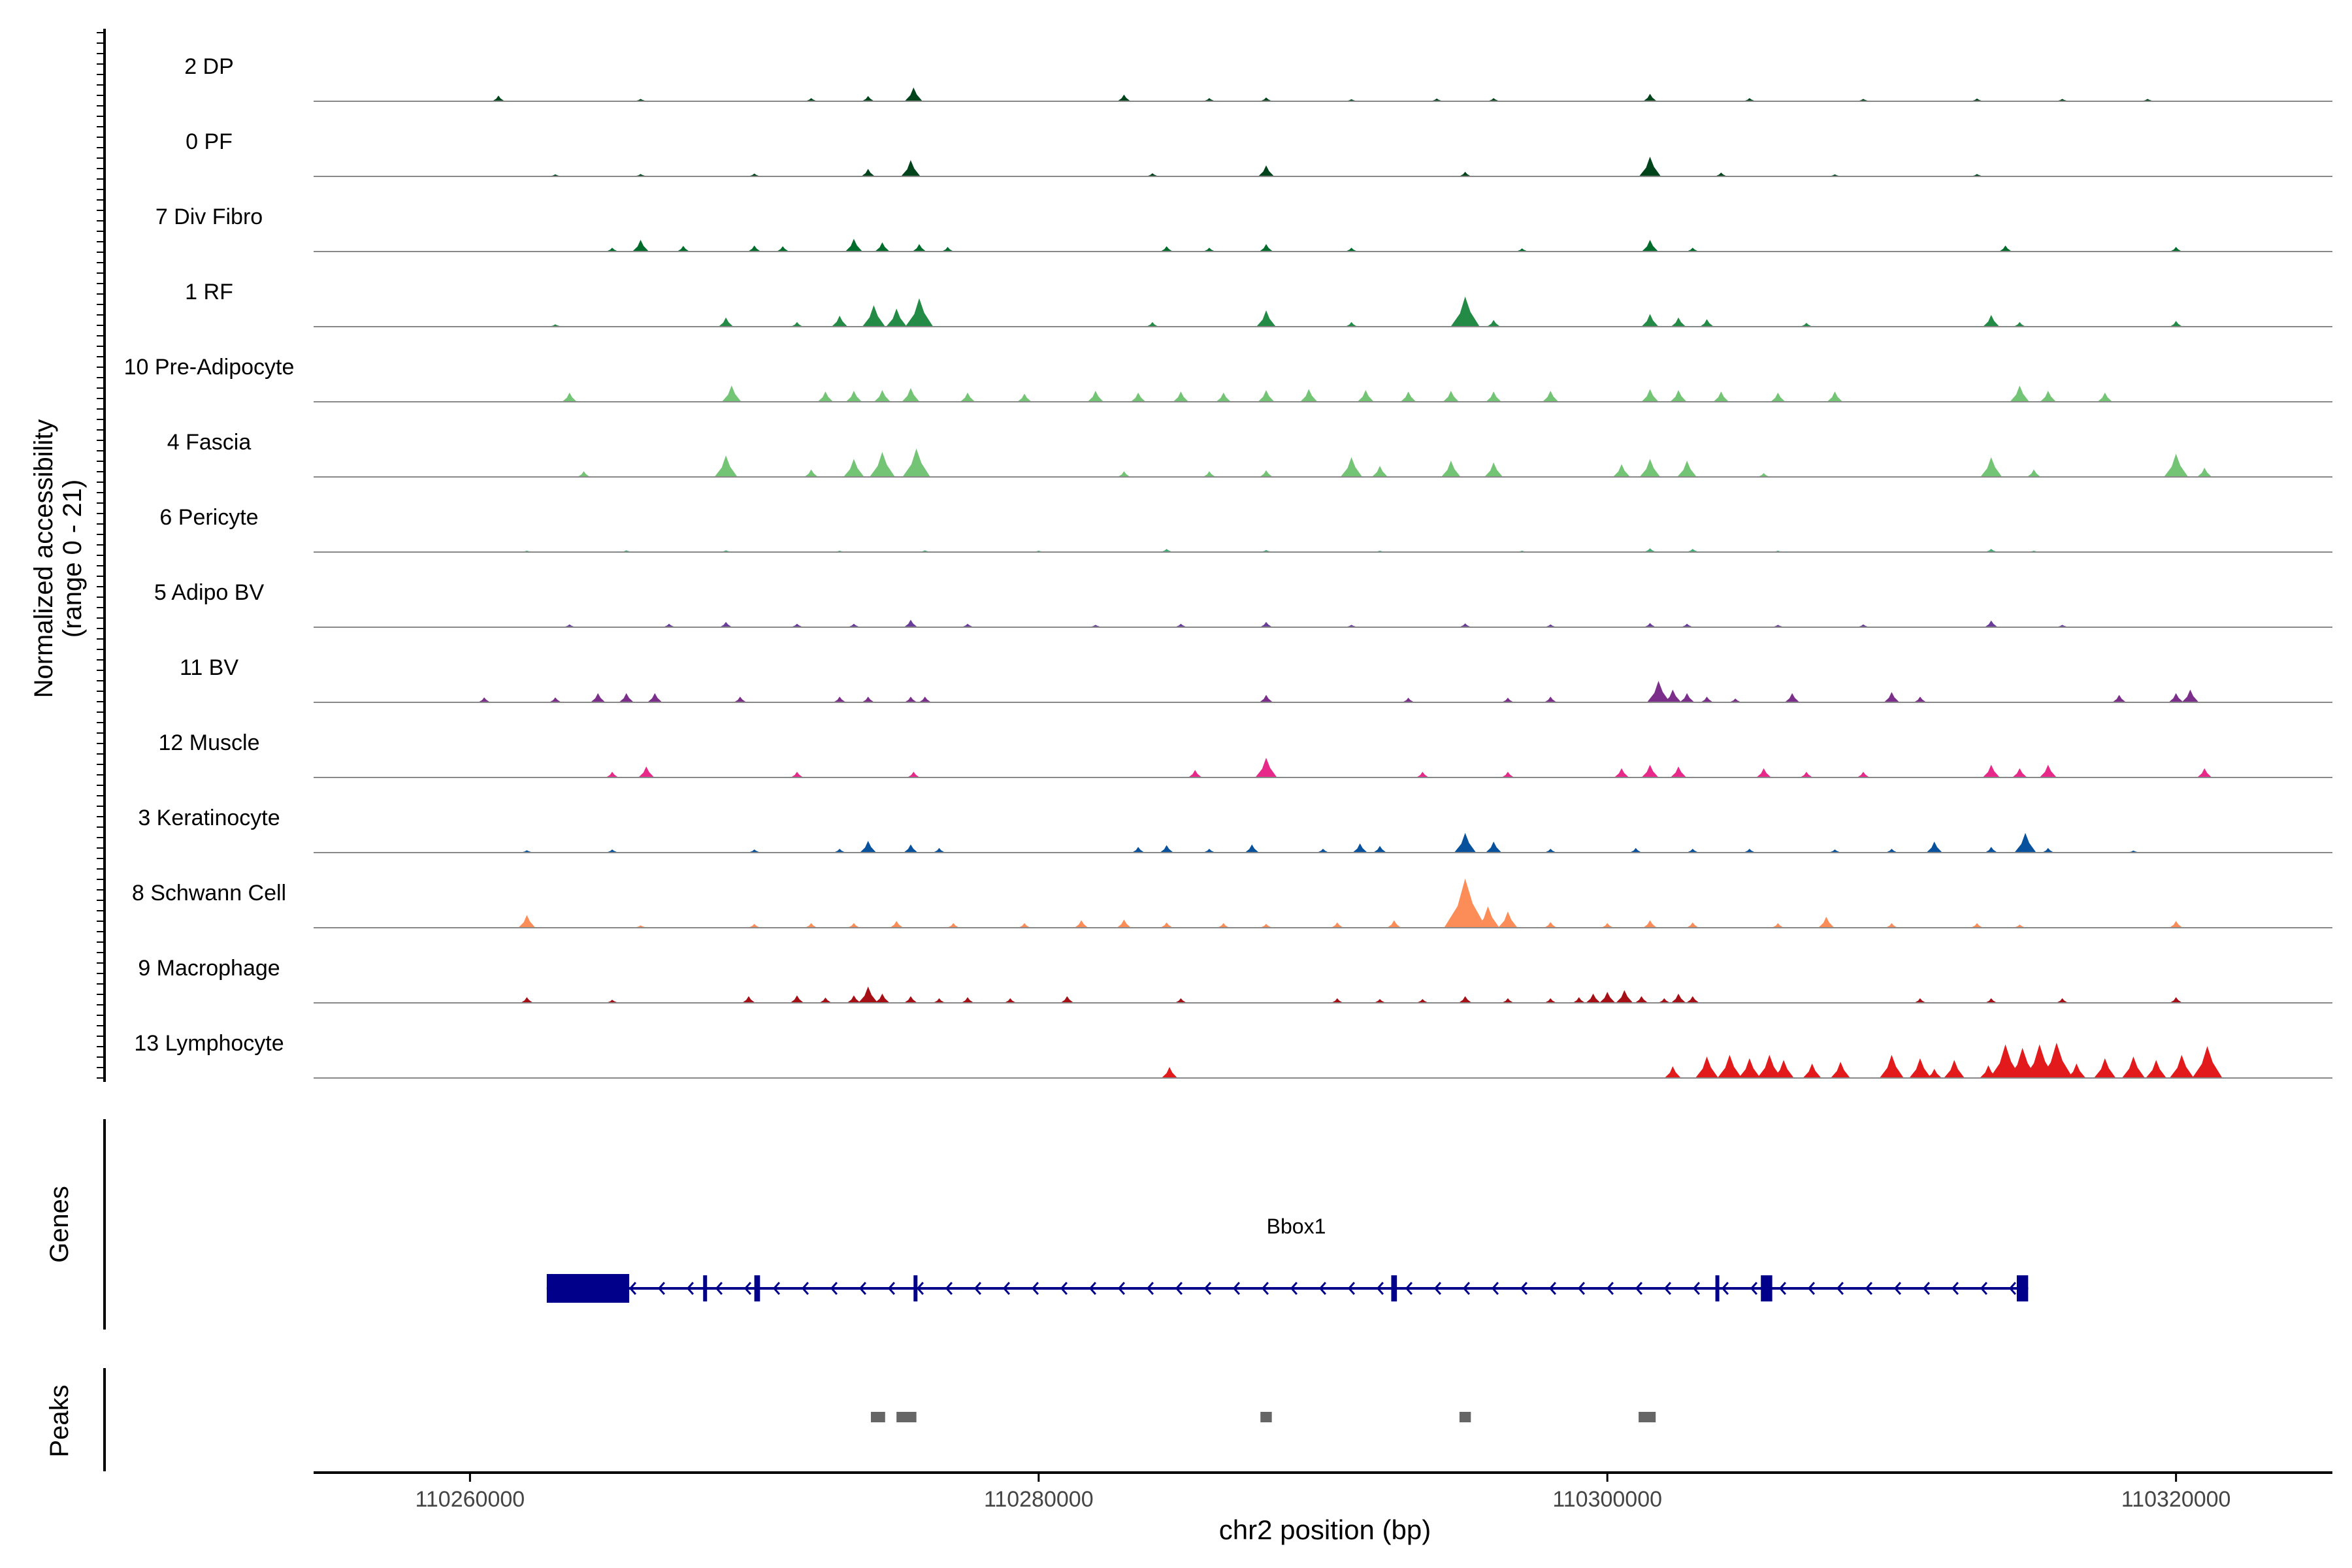  What do you see at coordinates (1607, 1499) in the screenshot?
I see `x-tick-label: 110300000` at bounding box center [1607, 1499].